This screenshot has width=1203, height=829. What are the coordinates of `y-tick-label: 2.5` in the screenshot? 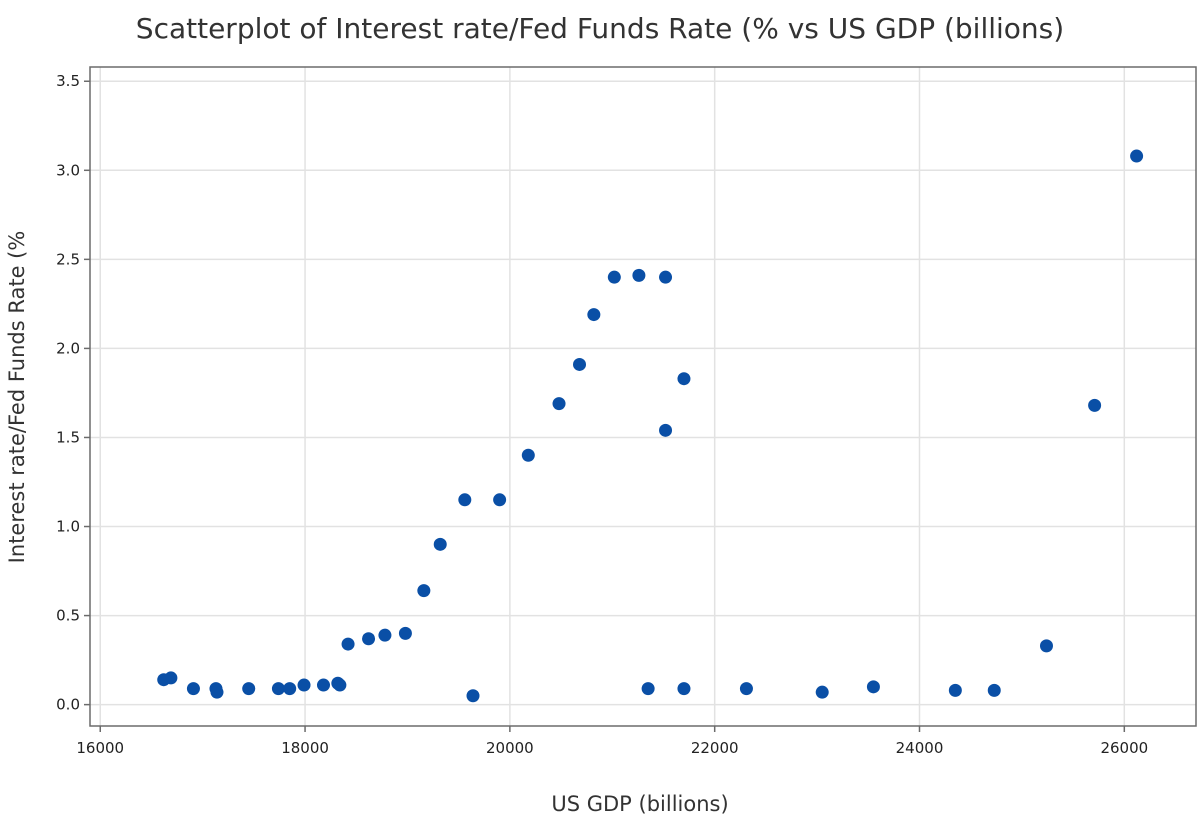 It's located at (68, 259).